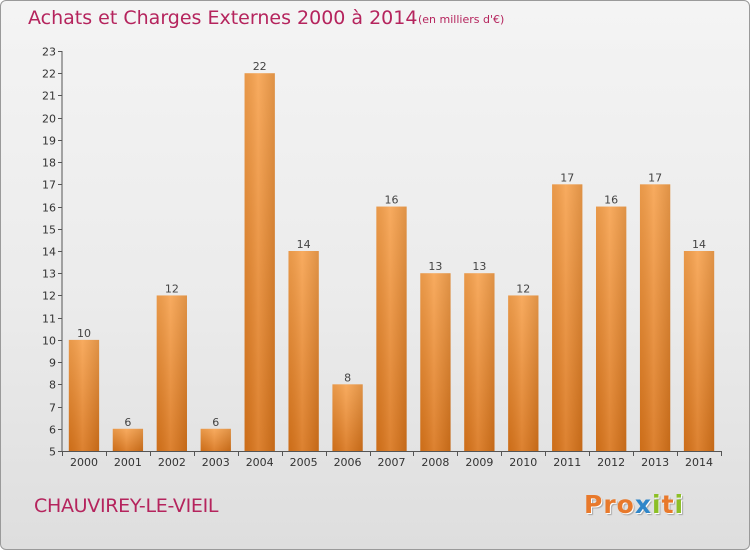 The width and height of the screenshot is (750, 550). What do you see at coordinates (479, 462) in the screenshot?
I see `x-tick-label: 2009` at bounding box center [479, 462].